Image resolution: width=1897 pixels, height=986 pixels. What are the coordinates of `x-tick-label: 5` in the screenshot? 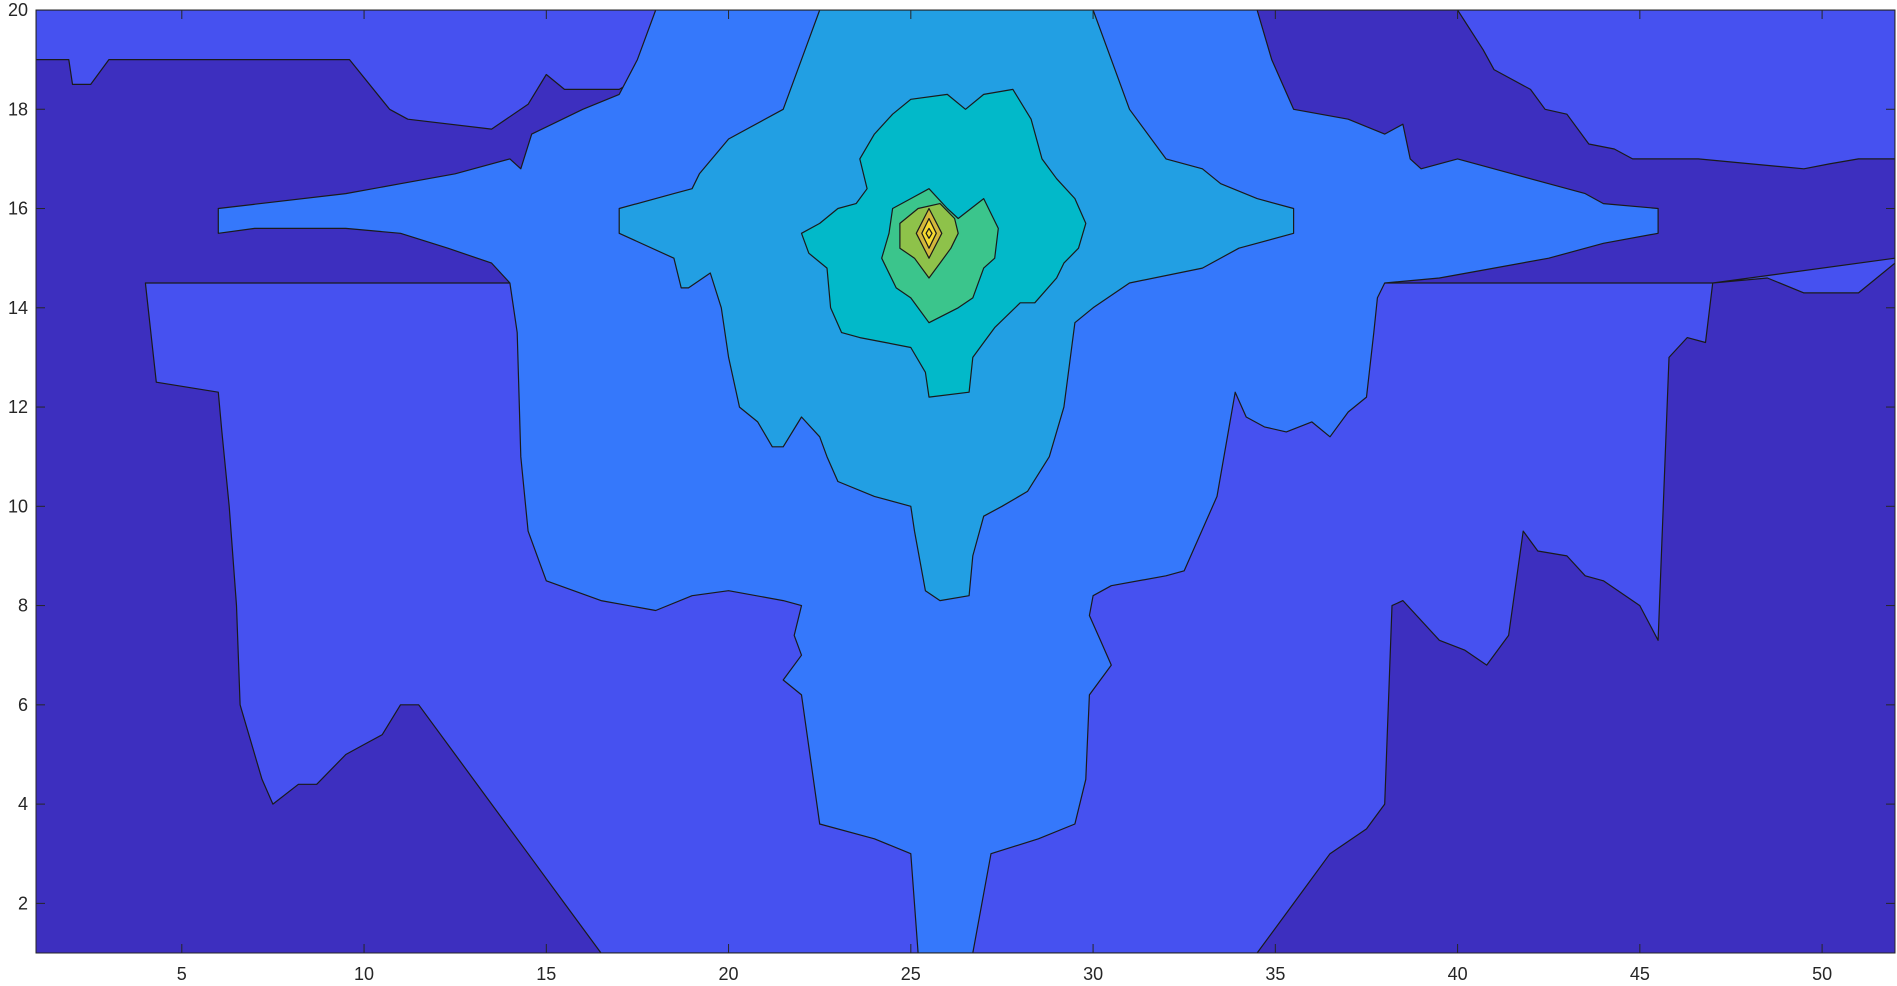 It's located at (182, 974).